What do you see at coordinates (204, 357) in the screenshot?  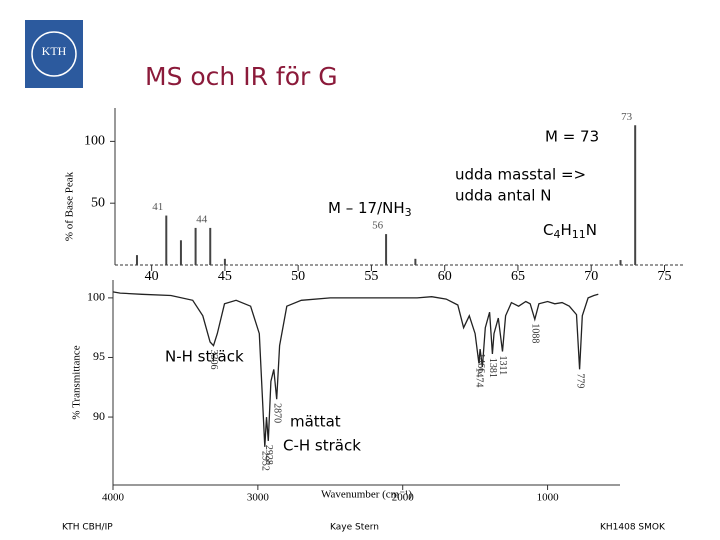 I see `annotation: N-H sträck` at bounding box center [204, 357].